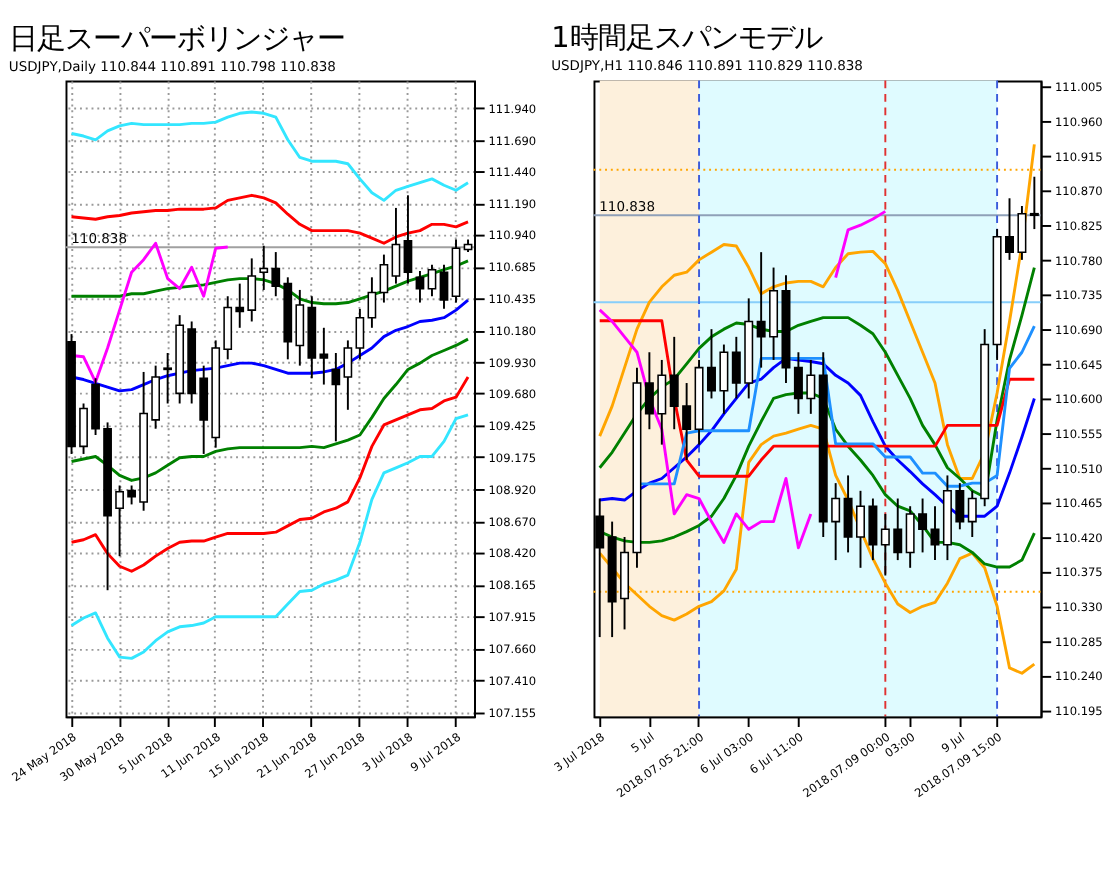 The image size is (1108, 870). I want to click on chart-title: 日足スーパーボリンジャー, so click(176, 39).